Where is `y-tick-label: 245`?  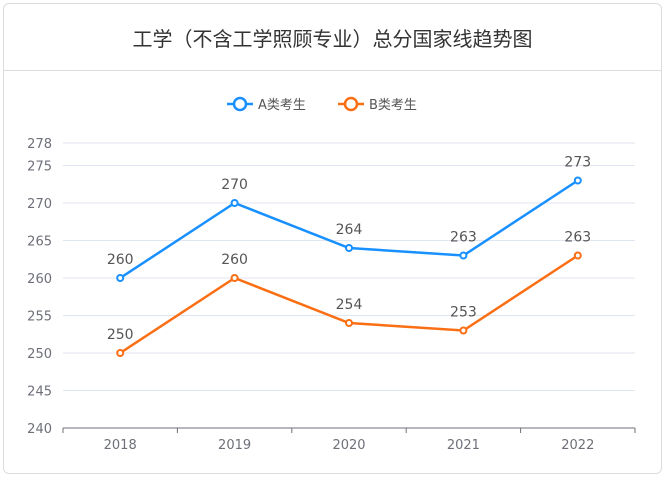
y-tick-label: 245 is located at coordinates (39, 392).